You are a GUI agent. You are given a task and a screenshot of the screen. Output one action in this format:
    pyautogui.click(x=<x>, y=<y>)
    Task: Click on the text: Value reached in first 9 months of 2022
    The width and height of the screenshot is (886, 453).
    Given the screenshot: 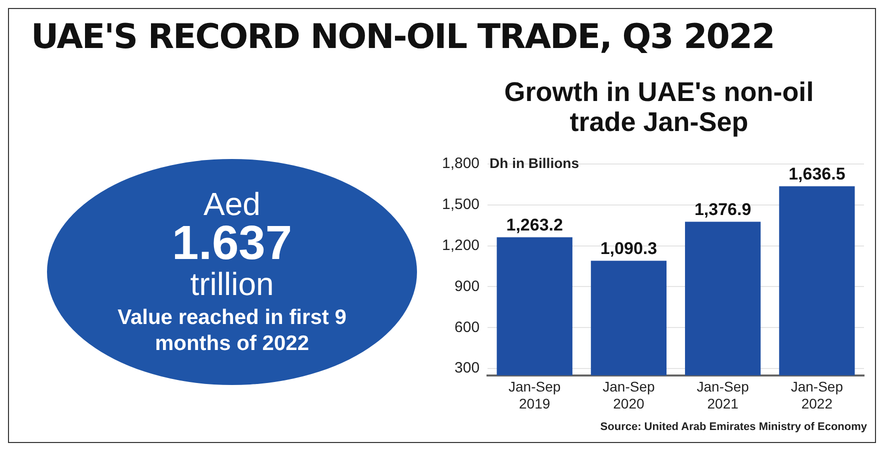 What is the action you would take?
    pyautogui.click(x=232, y=331)
    